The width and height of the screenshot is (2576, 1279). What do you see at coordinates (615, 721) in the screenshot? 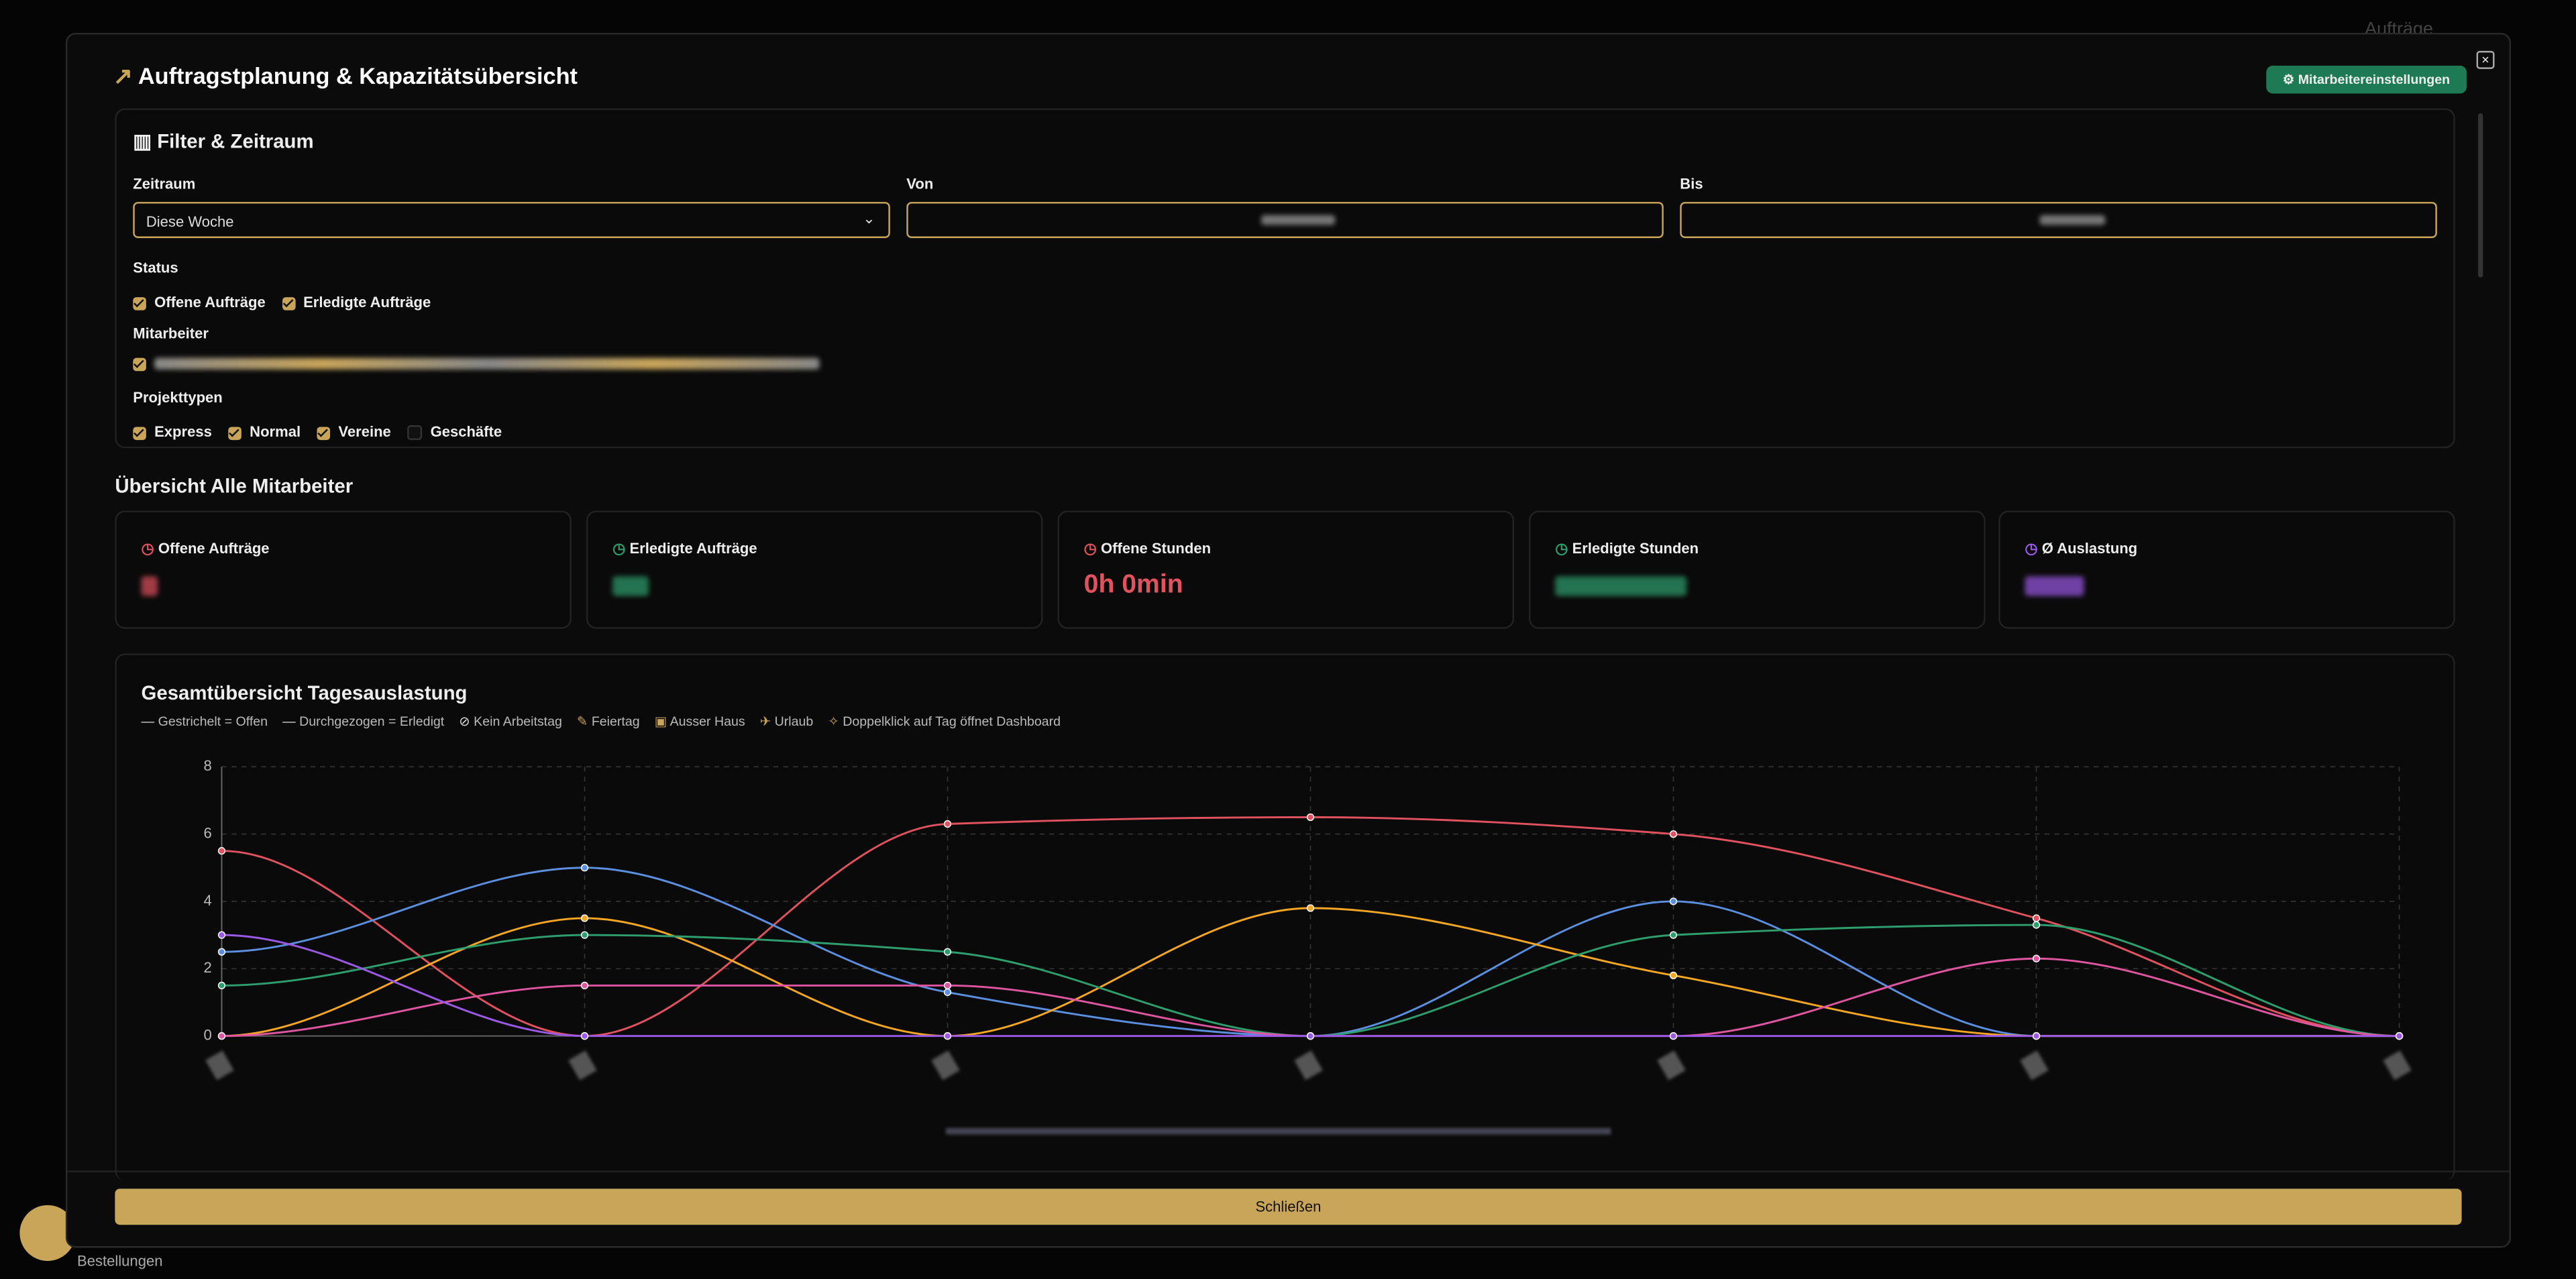
I see `note-text: Feiertag` at bounding box center [615, 721].